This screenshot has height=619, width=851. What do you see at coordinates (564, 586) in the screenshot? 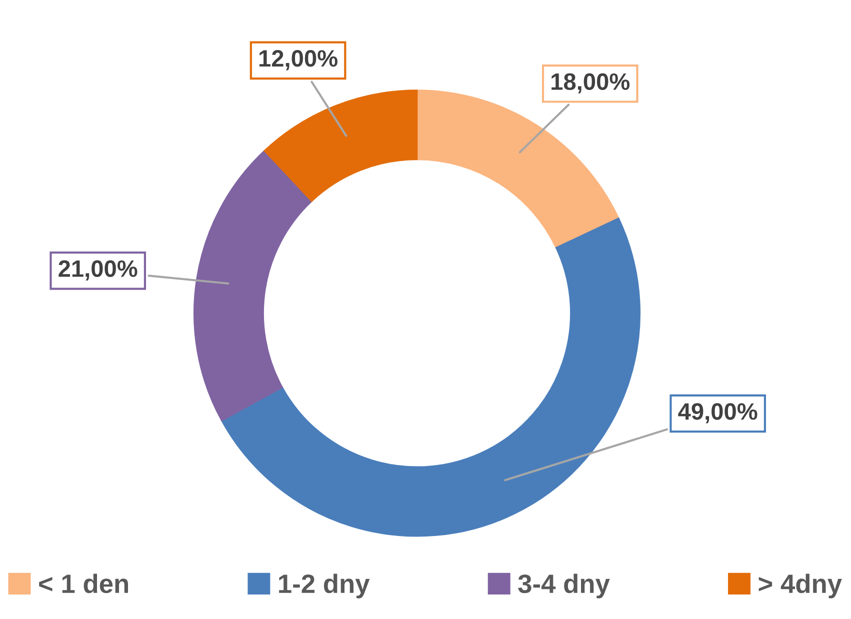
I see `legend-label: 3-4 dny` at bounding box center [564, 586].